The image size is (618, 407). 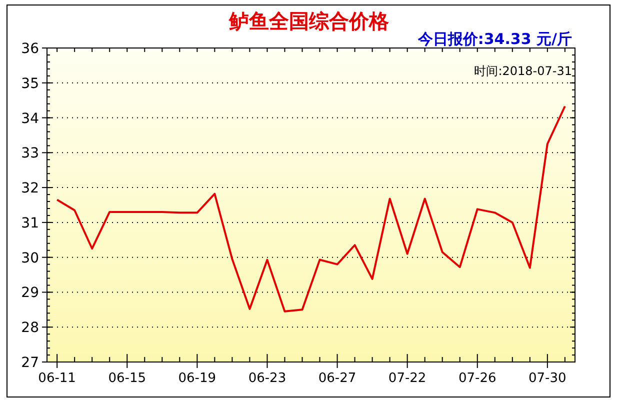 I want to click on x-tick-label: 07-30, so click(x=547, y=378).